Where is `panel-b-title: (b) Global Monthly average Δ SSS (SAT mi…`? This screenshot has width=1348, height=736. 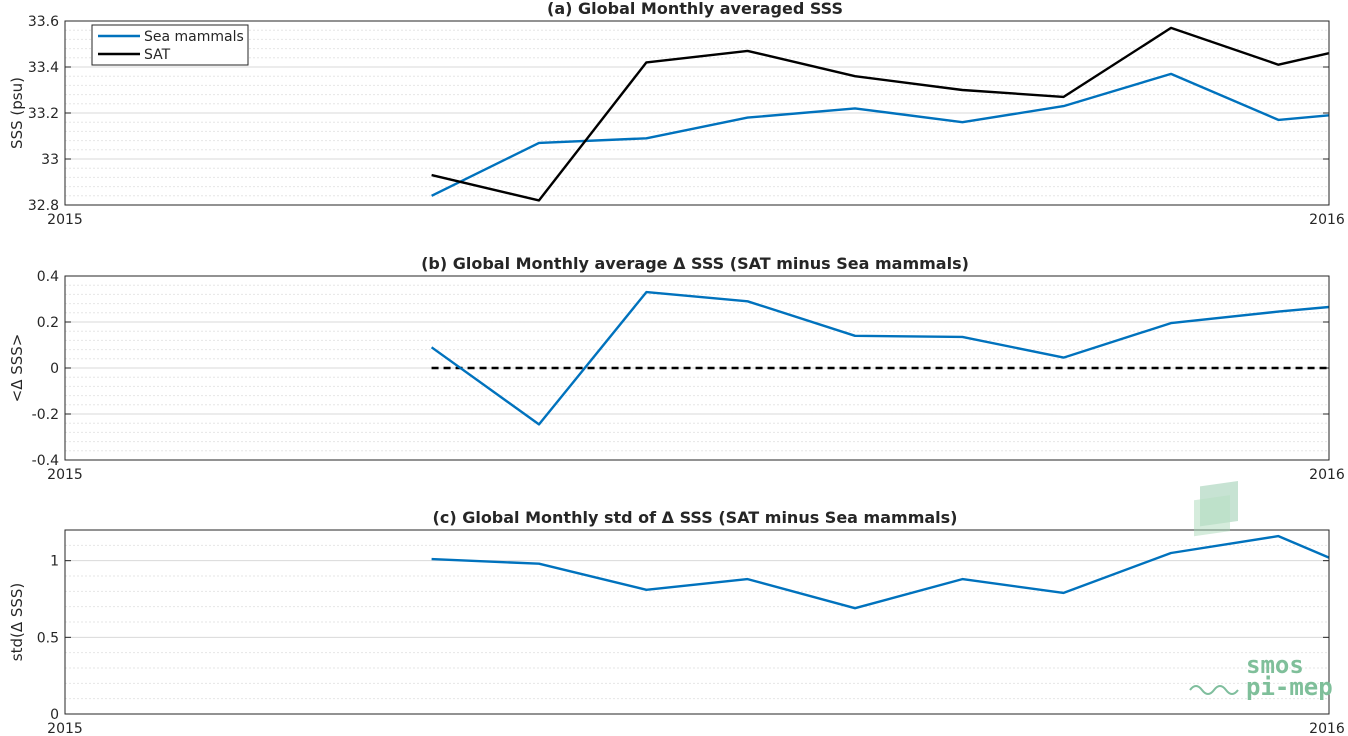 panel-b-title: (b) Global Monthly average Δ SSS (SAT mi… is located at coordinates (695, 263).